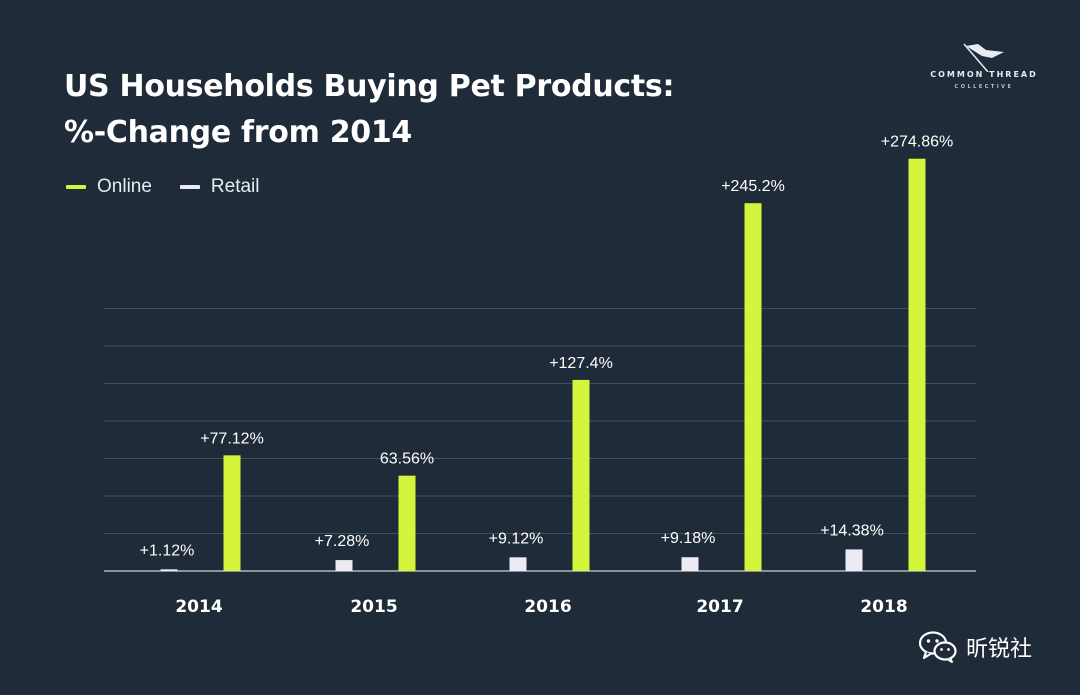 The height and width of the screenshot is (695, 1080). What do you see at coordinates (854, 560) in the screenshot?
I see `bar-retail-2018` at bounding box center [854, 560].